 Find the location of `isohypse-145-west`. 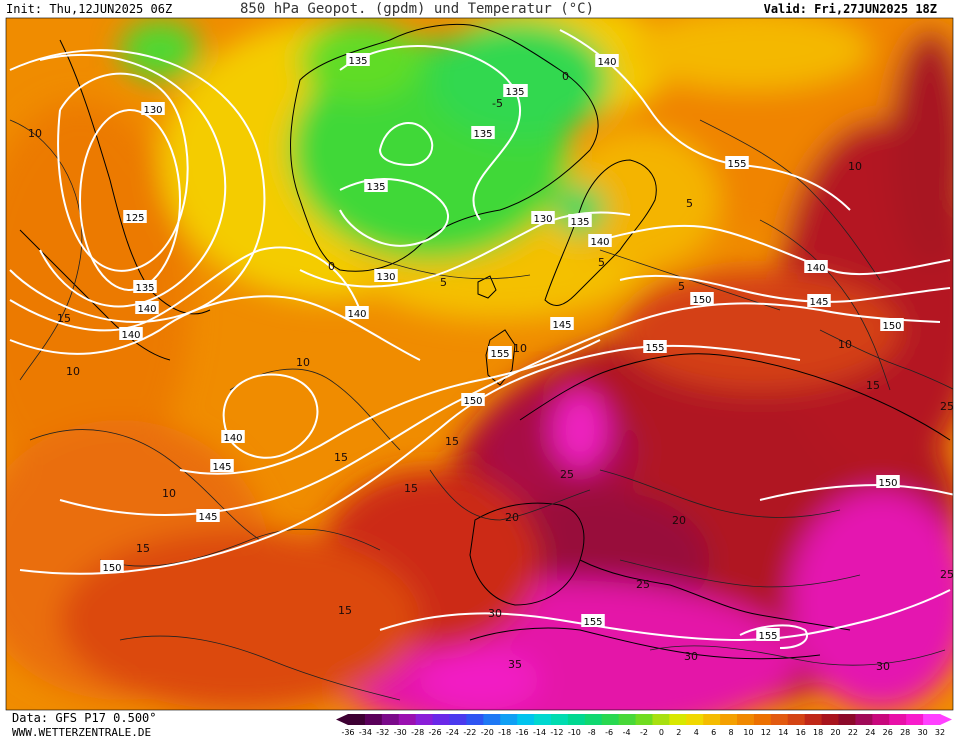

isohypse-145-west is located at coordinates (215, 328).